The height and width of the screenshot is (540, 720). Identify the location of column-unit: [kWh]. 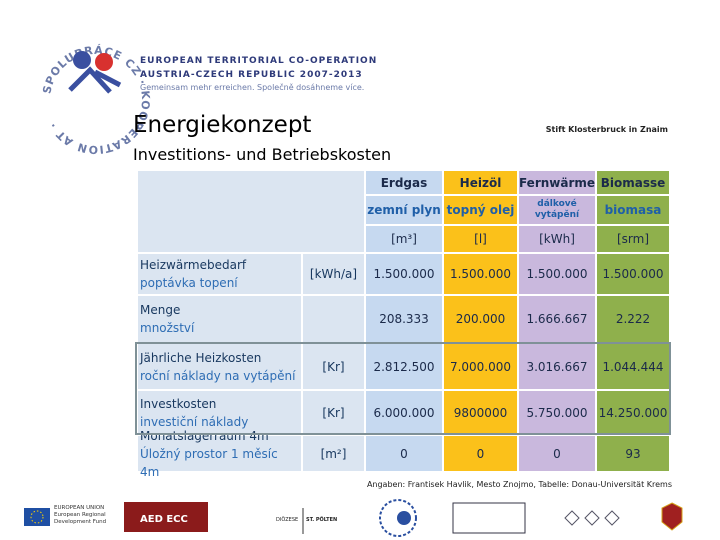
(557, 239).